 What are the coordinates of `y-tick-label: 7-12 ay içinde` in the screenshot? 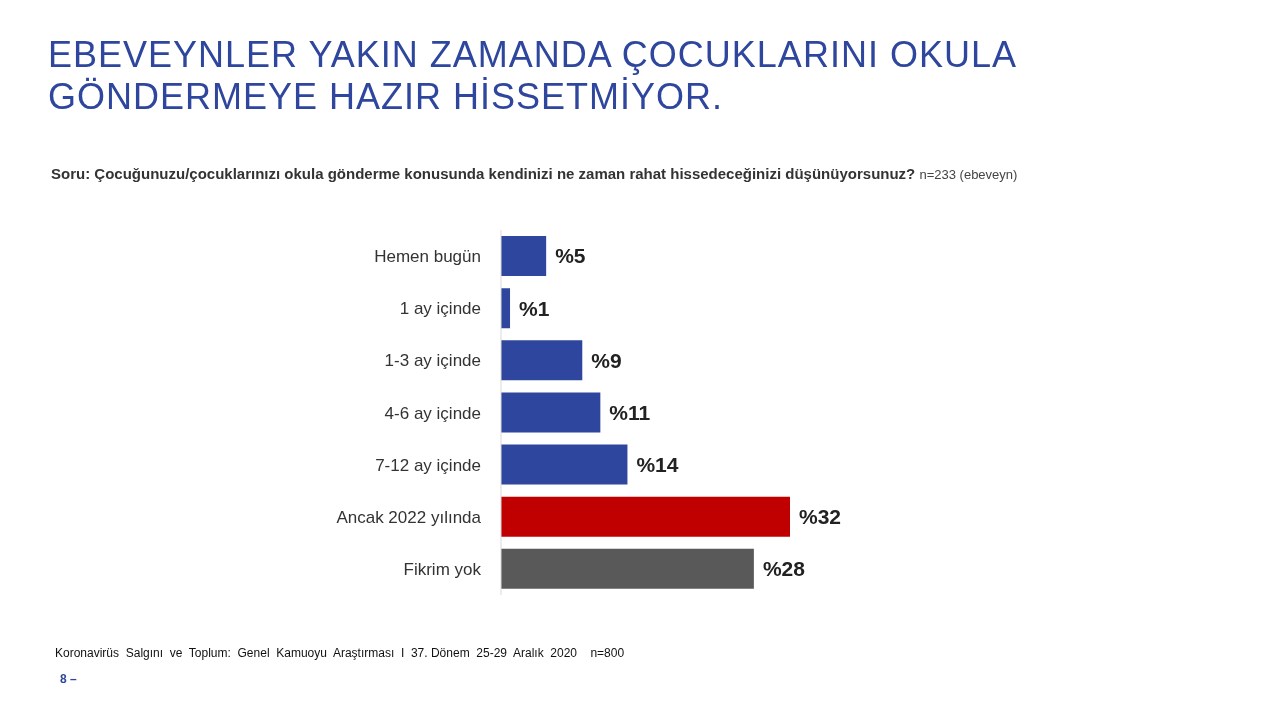 It's located at (428, 465).